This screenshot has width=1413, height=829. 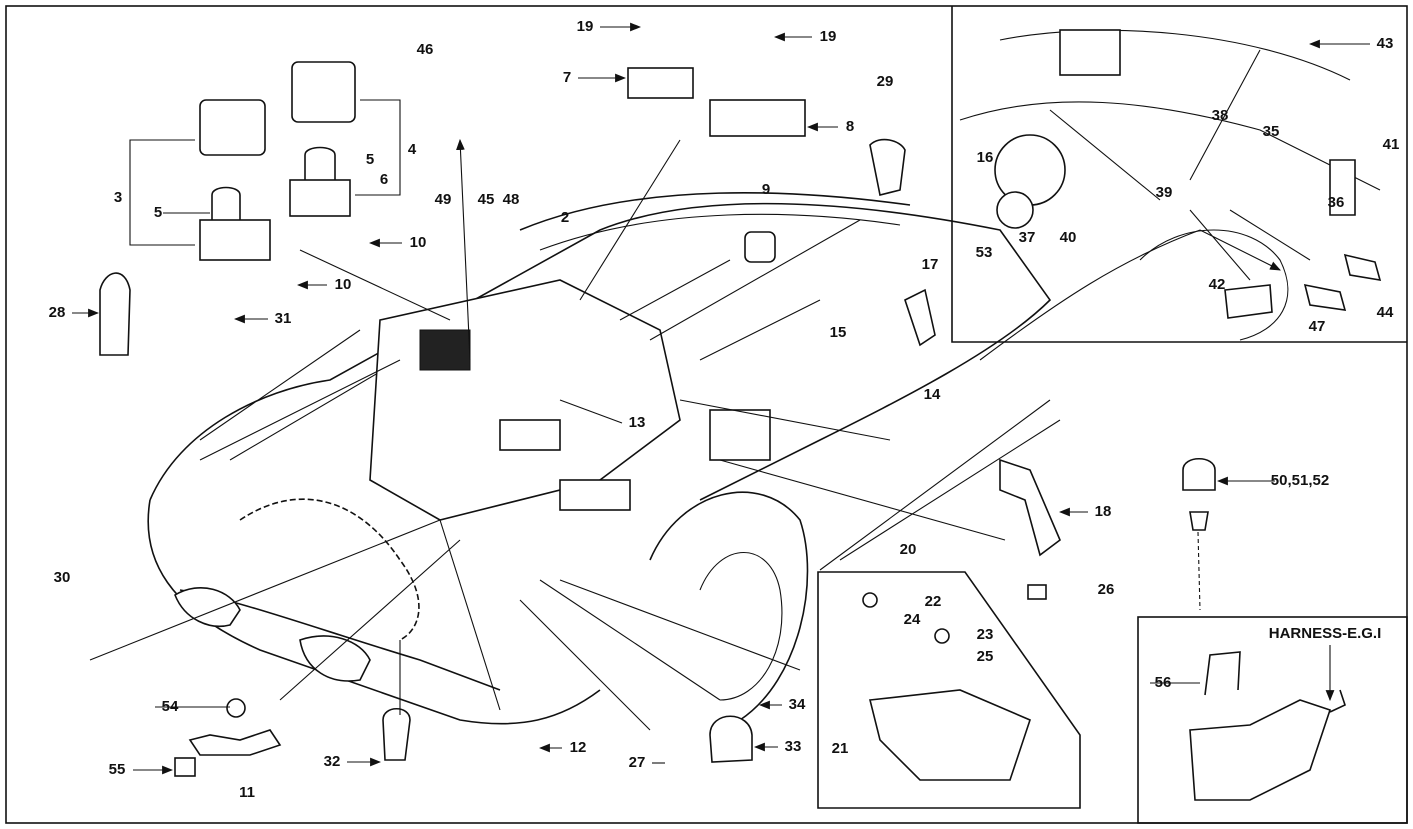 I want to click on callout-label: 2, so click(x=565, y=217).